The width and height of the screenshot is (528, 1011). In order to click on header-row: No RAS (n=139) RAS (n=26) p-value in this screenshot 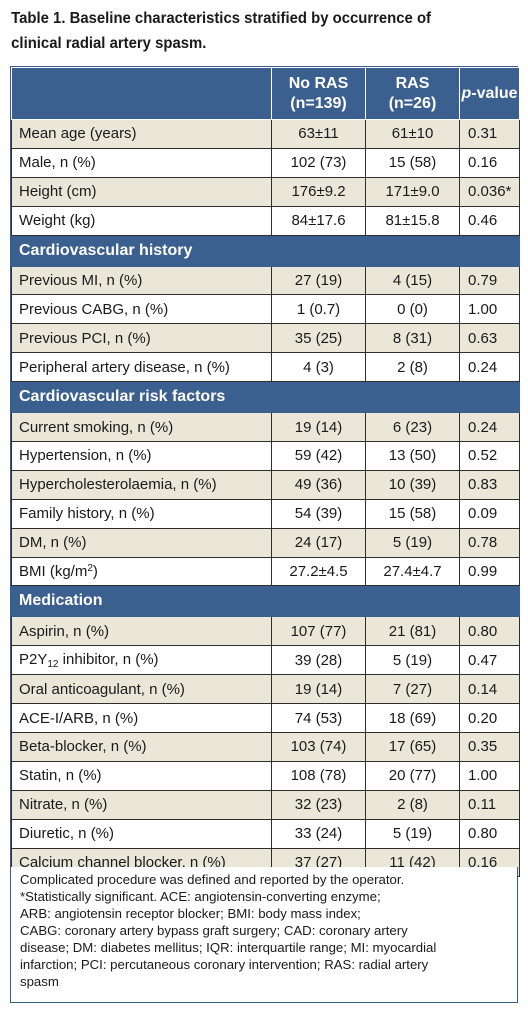, I will do `click(265, 93)`.